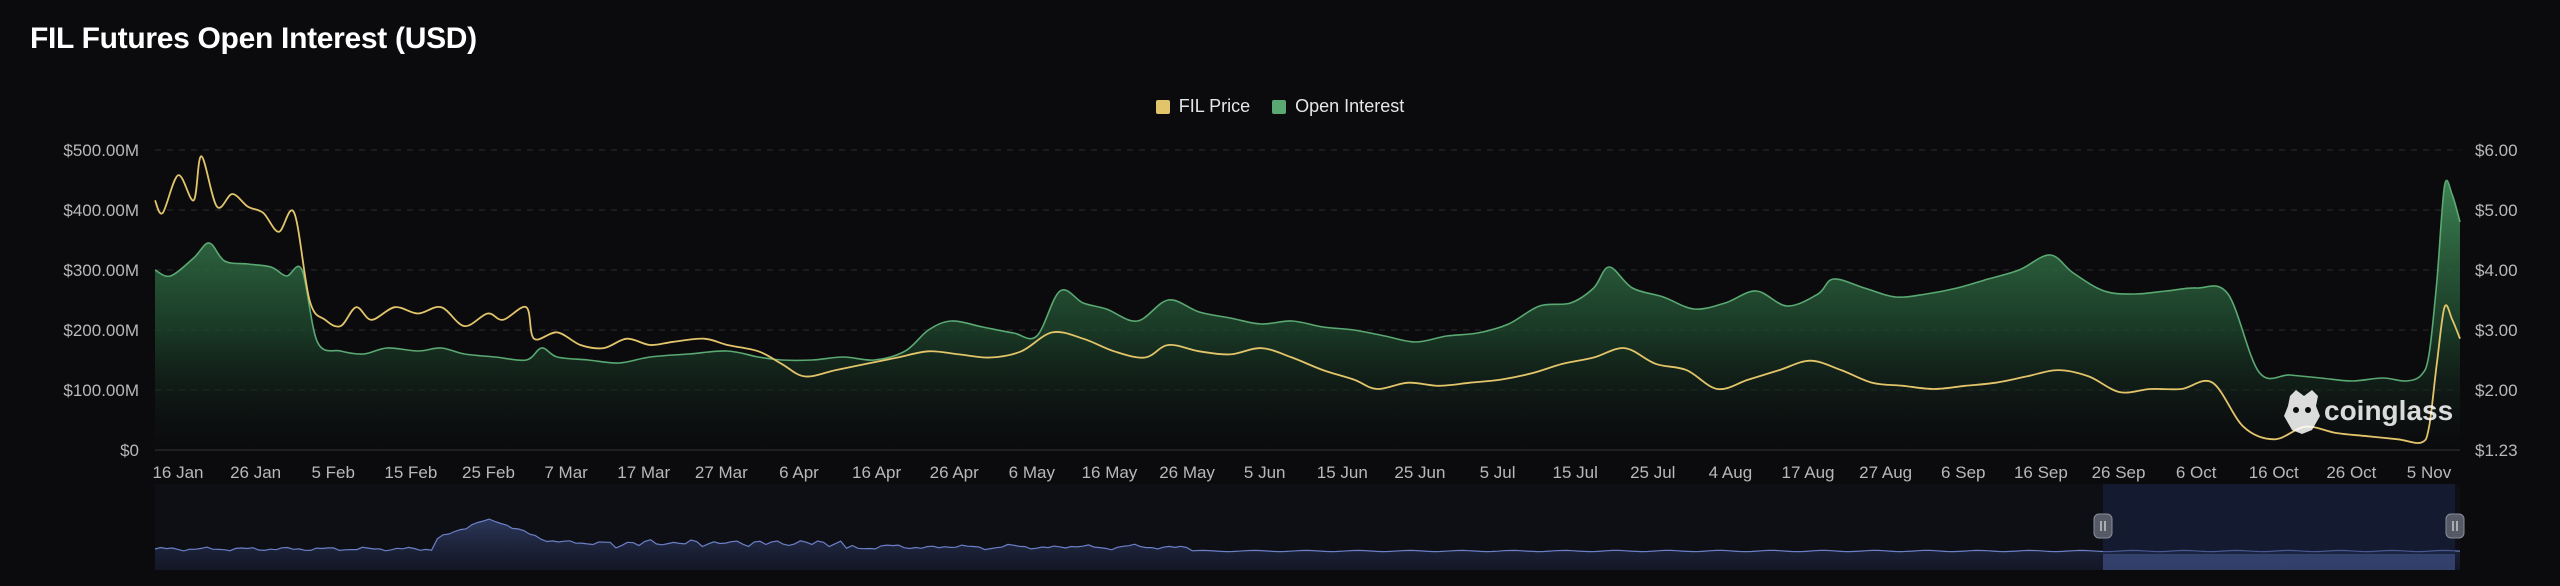  I want to click on y-right-tick-label: $1.23, so click(2496, 450).